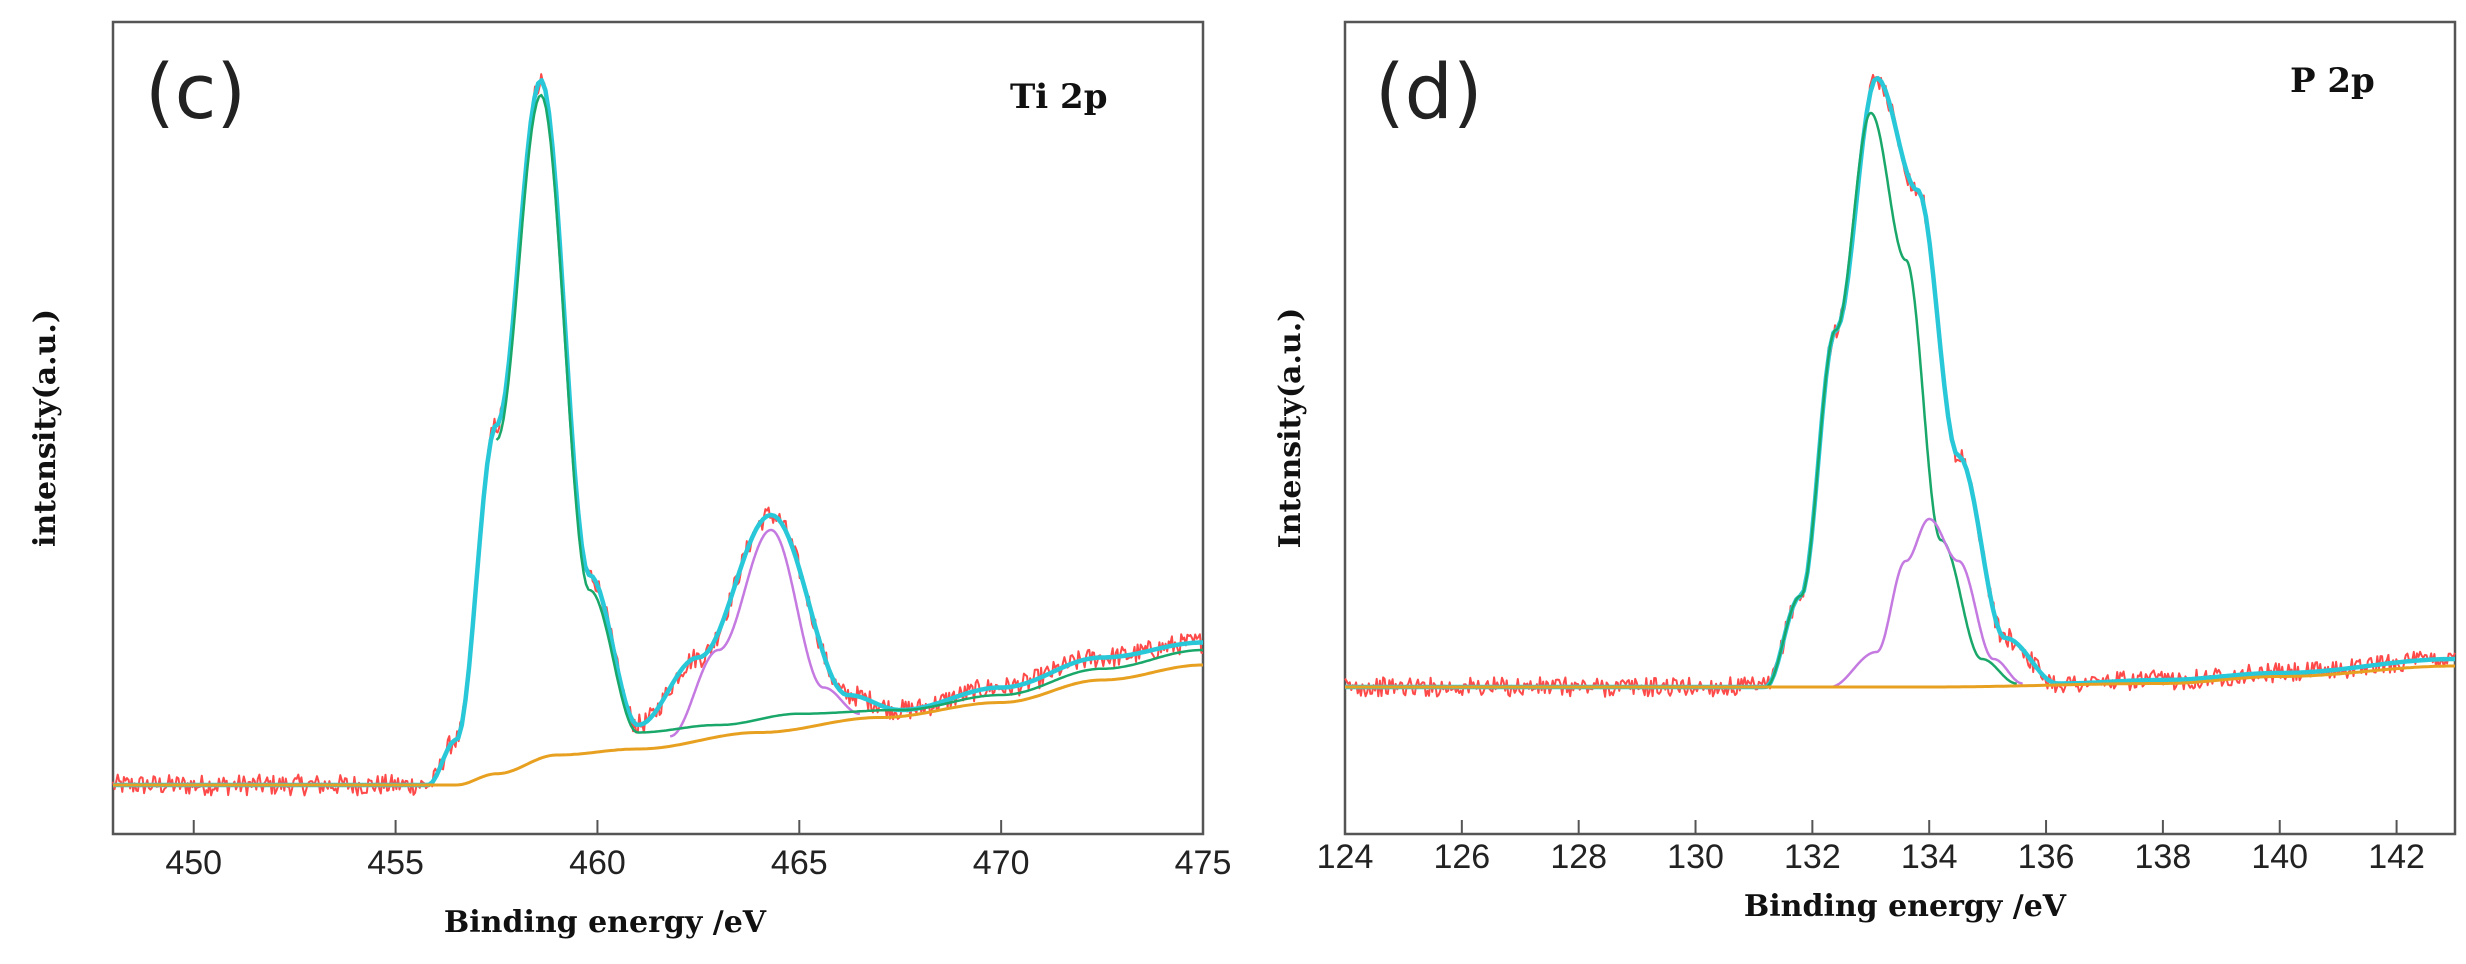 Image resolution: width=2466 pixels, height=964 pixels. I want to click on x-tick-label: 475, so click(1203, 863).